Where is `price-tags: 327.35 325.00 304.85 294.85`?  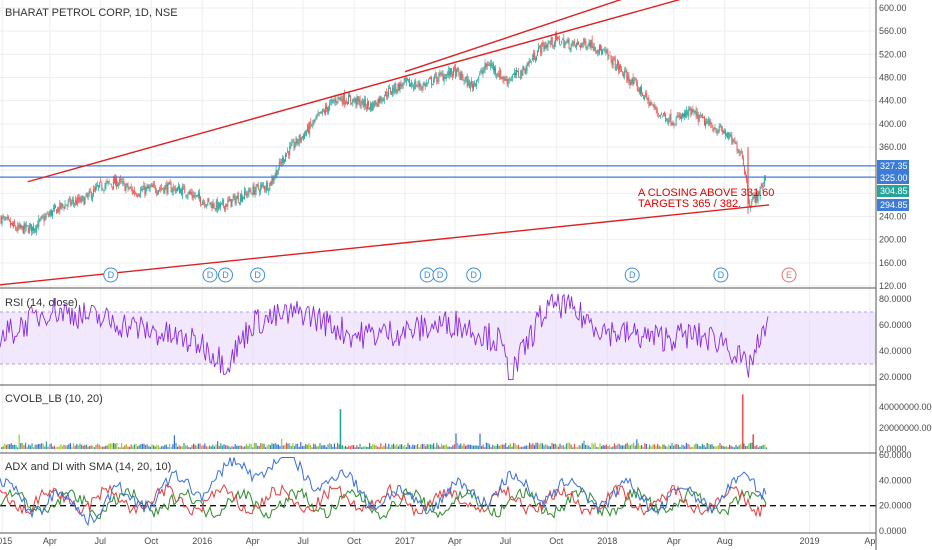
price-tags: 327.35 325.00 304.85 294.85 is located at coordinates (893, 185).